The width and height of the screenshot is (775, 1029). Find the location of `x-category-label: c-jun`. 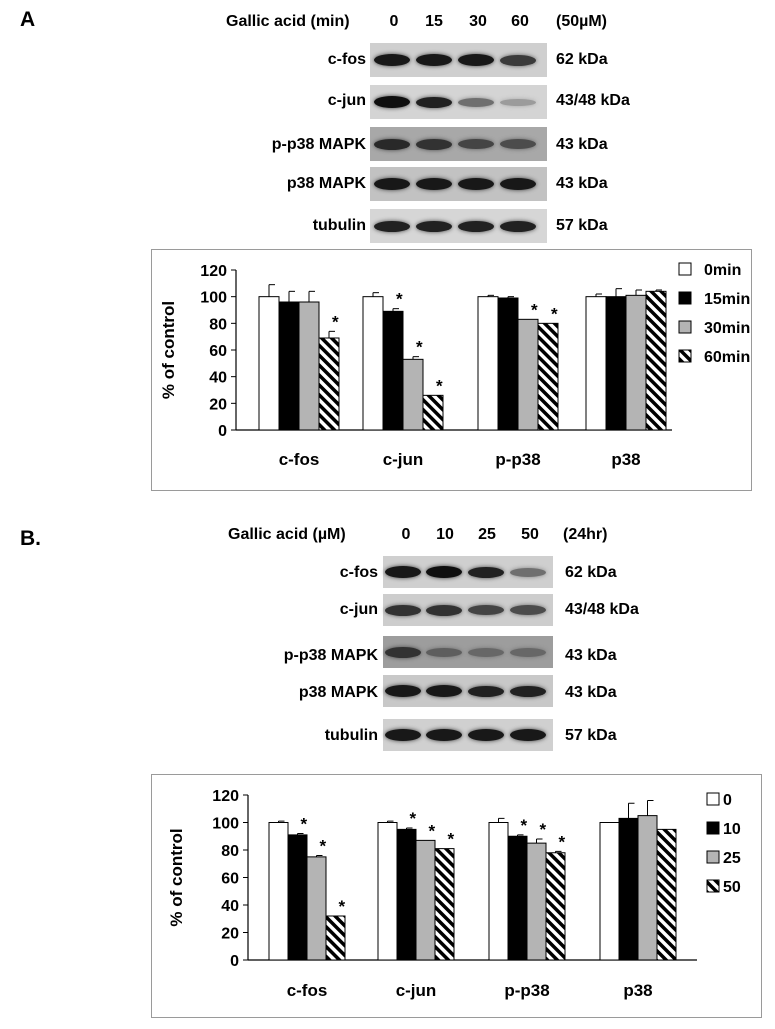

x-category-label: c-jun is located at coordinates (403, 459).